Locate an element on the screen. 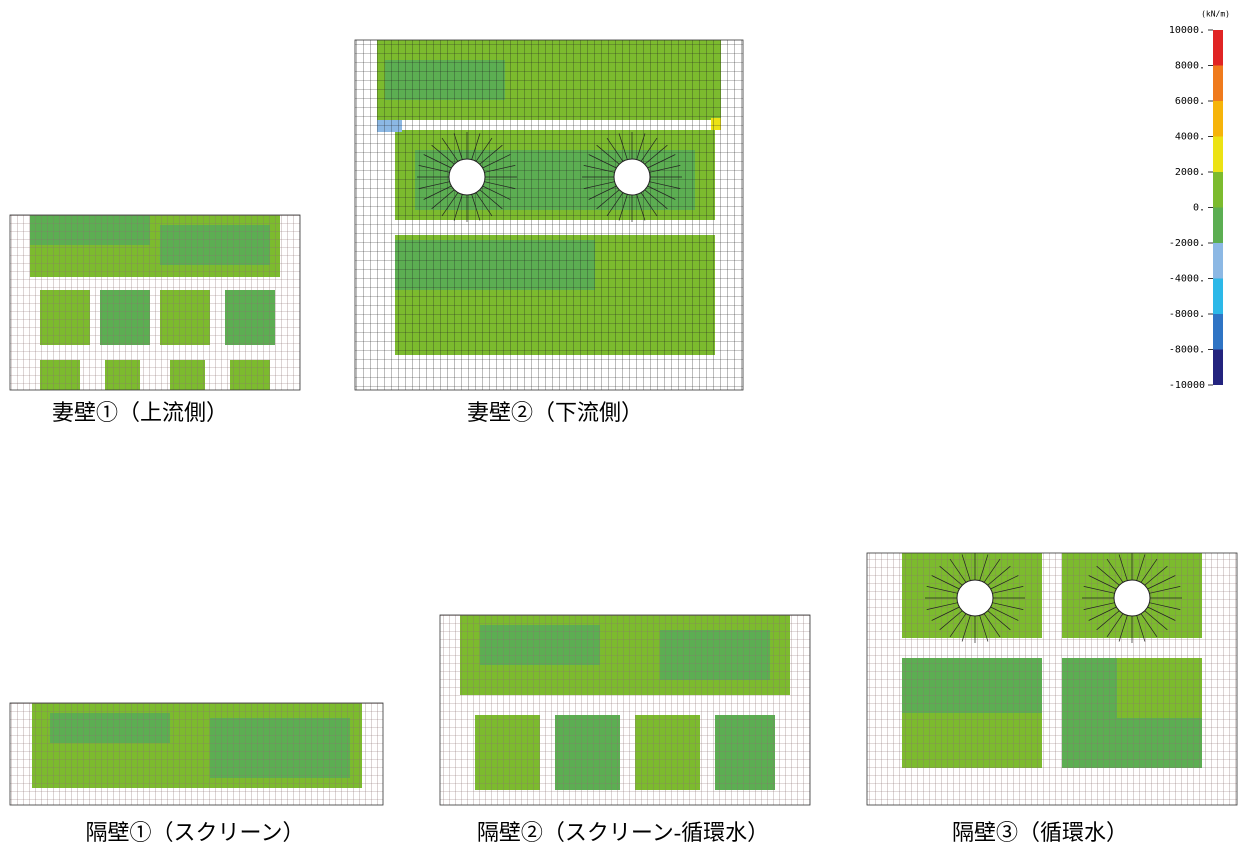 The image size is (1245, 865). panel-label: 妻壁②（下流側） is located at coordinates (555, 412).